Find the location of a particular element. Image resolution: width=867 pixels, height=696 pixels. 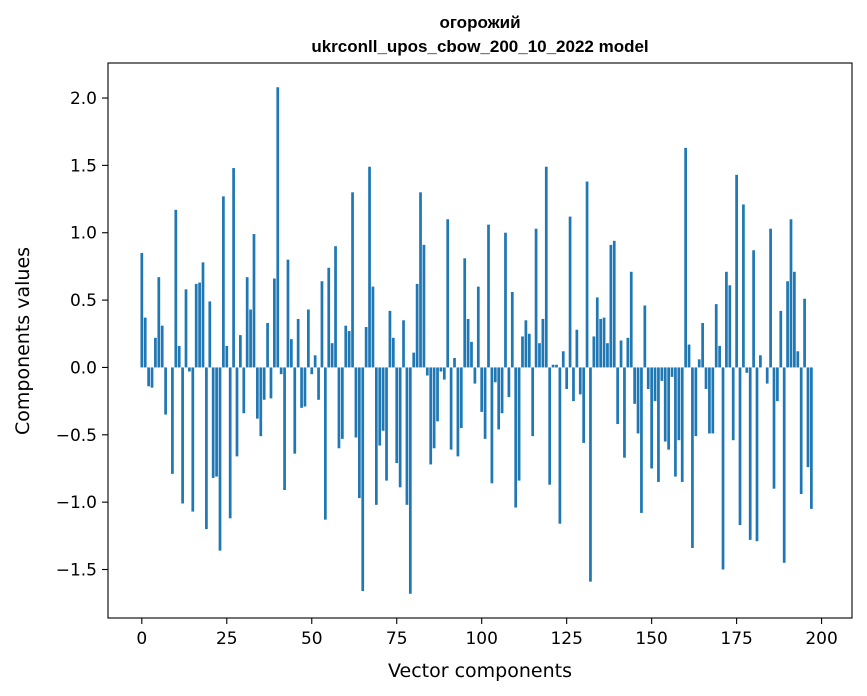

chart-subtitle: ukrconll_upos_cbow_200_10_2022 model is located at coordinates (479, 46).